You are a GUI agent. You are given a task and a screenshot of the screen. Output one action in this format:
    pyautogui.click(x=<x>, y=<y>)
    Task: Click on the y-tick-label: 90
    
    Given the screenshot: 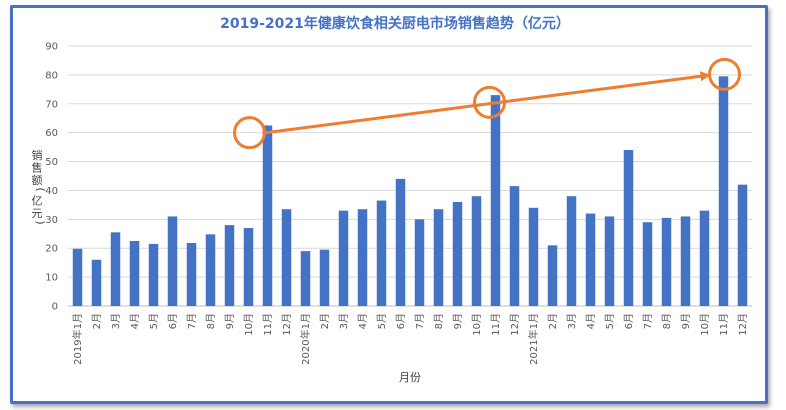 What is the action you would take?
    pyautogui.click(x=51, y=47)
    